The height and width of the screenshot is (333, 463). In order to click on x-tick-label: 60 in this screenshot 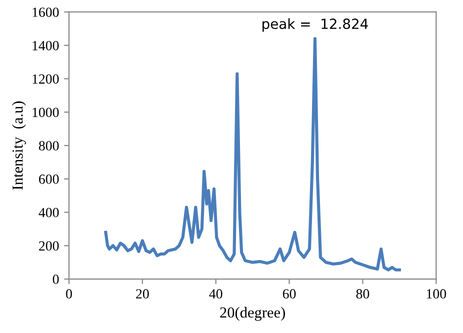, I will do `click(289, 294)`.